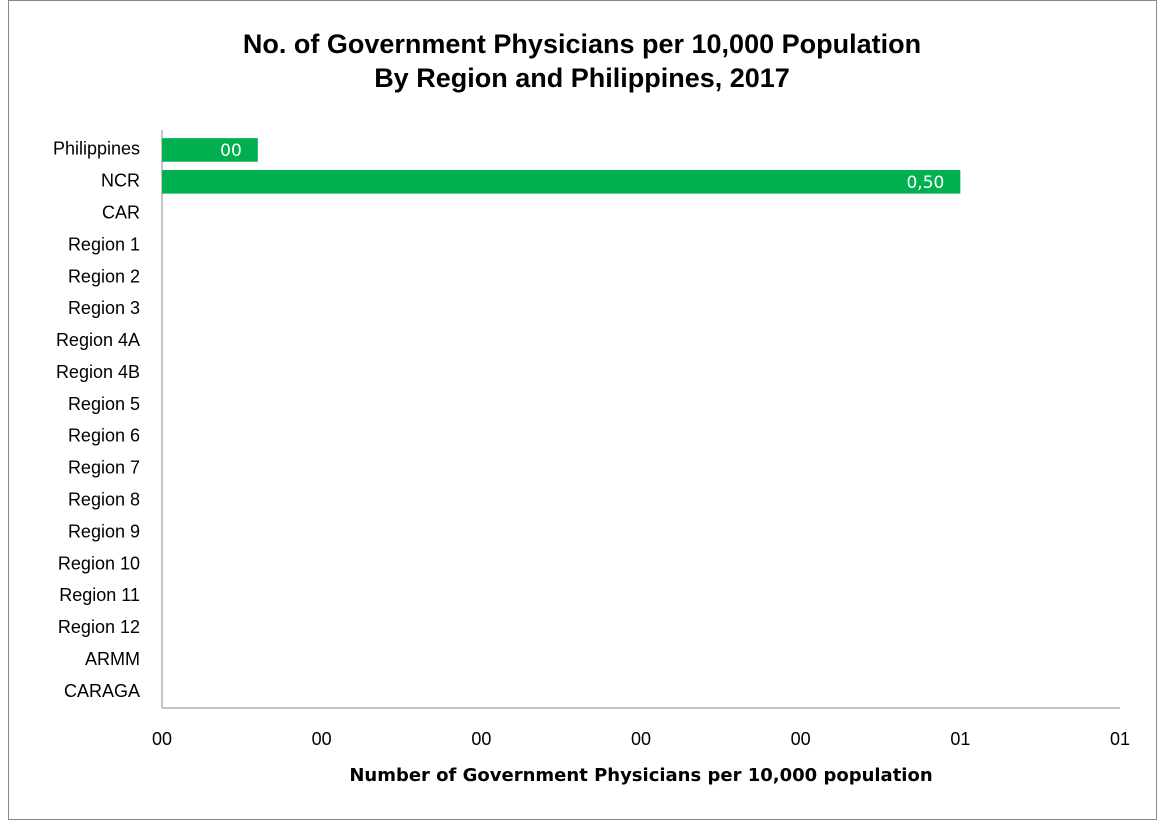 The image size is (1157, 820). Describe the element at coordinates (120, 181) in the screenshot. I see `y-tick-label: NCR` at that location.